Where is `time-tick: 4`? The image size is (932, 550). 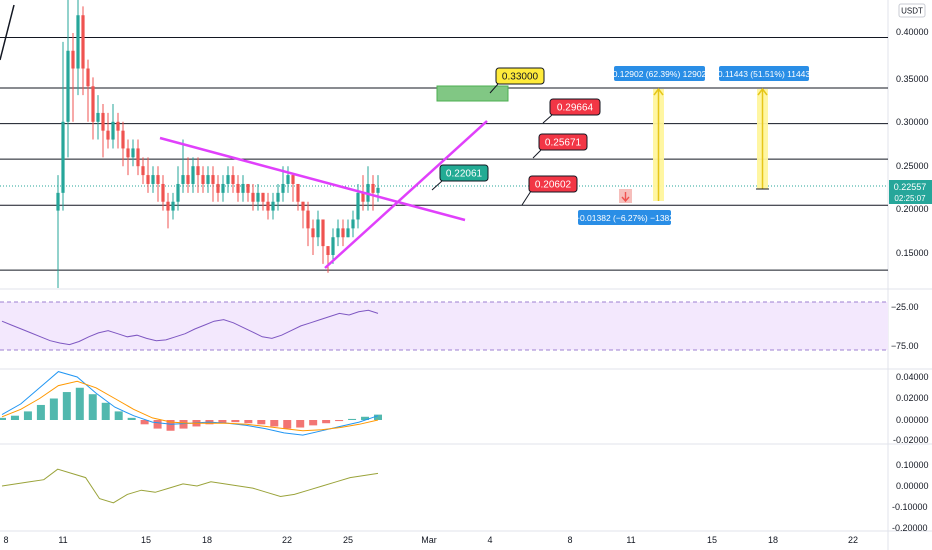 time-tick: 4 is located at coordinates (489, 540).